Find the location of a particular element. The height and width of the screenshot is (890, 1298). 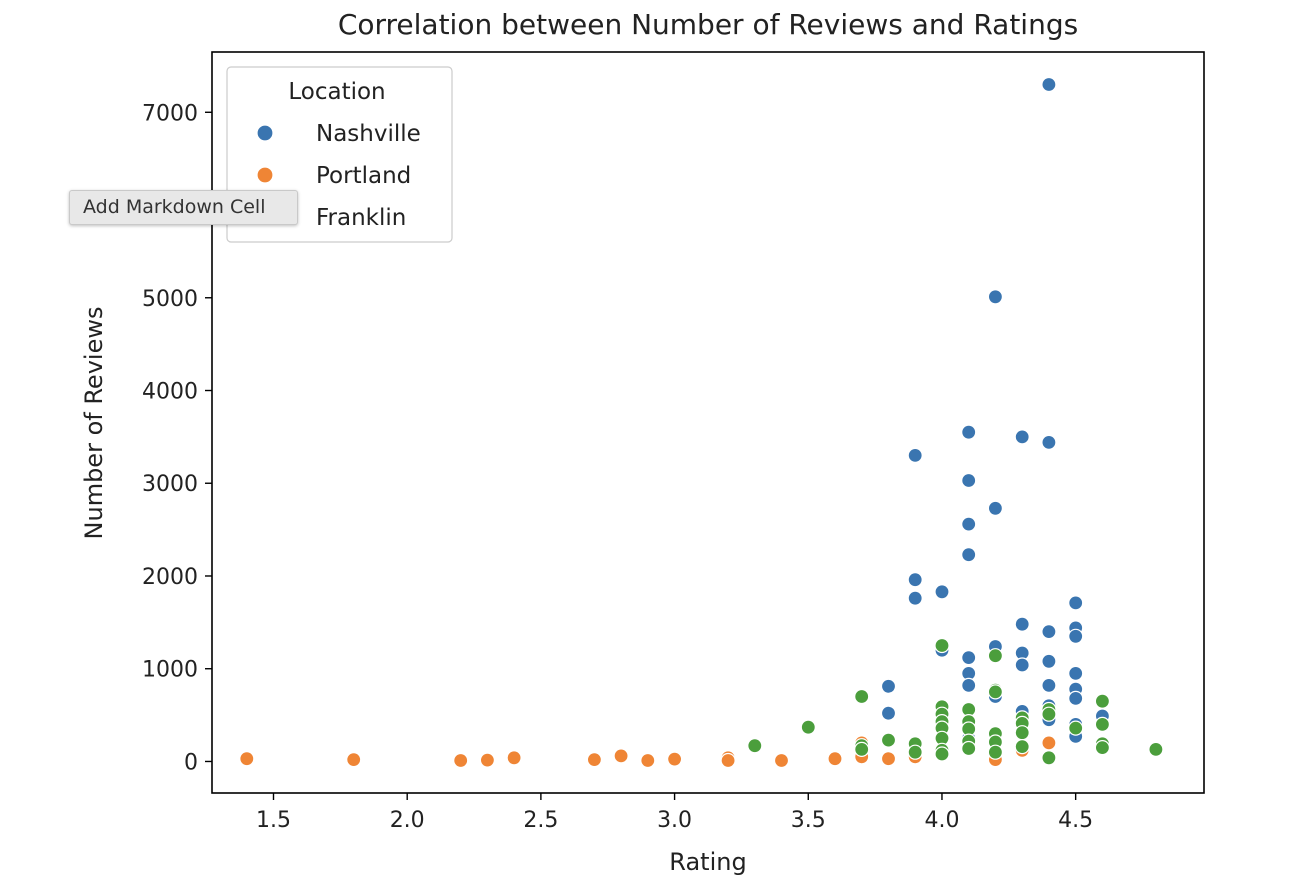

x-axis: 1.5 2.0 2.5 3.0 3.5 4.0 4.5 is located at coordinates (674, 813).